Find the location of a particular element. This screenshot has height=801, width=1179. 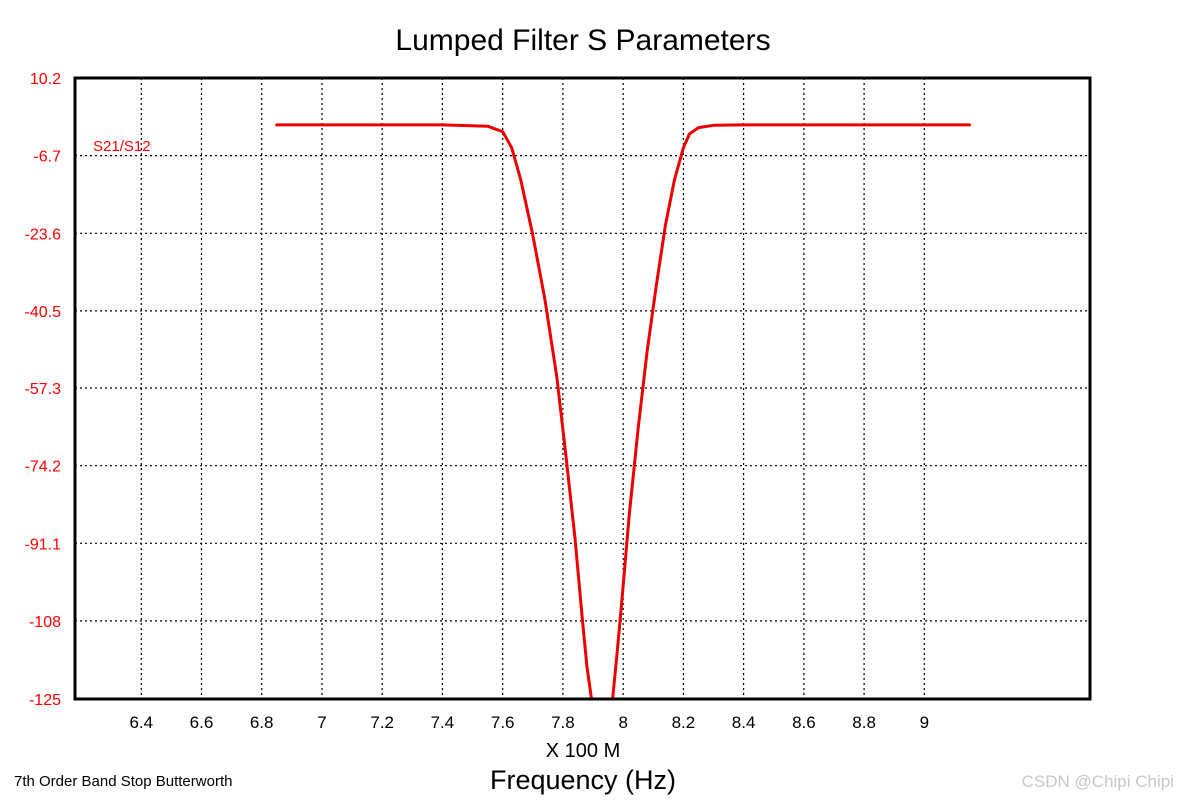

y-tick-label: -74.2 is located at coordinates (43, 467).